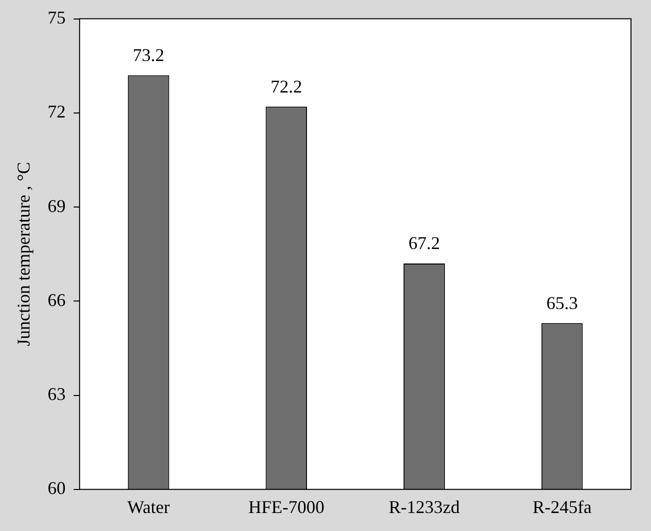 The height and width of the screenshot is (531, 651). What do you see at coordinates (562, 506) in the screenshot?
I see `x-tick-label: R-245fa` at bounding box center [562, 506].